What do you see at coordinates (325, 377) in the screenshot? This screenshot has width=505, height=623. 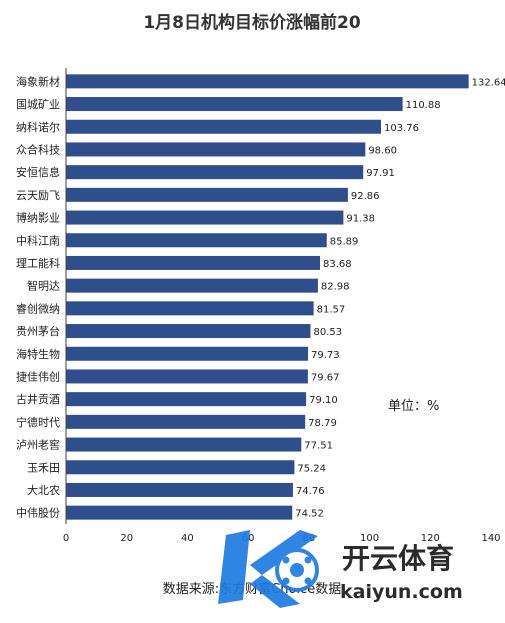 I see `value-label: 79.67` at bounding box center [325, 377].